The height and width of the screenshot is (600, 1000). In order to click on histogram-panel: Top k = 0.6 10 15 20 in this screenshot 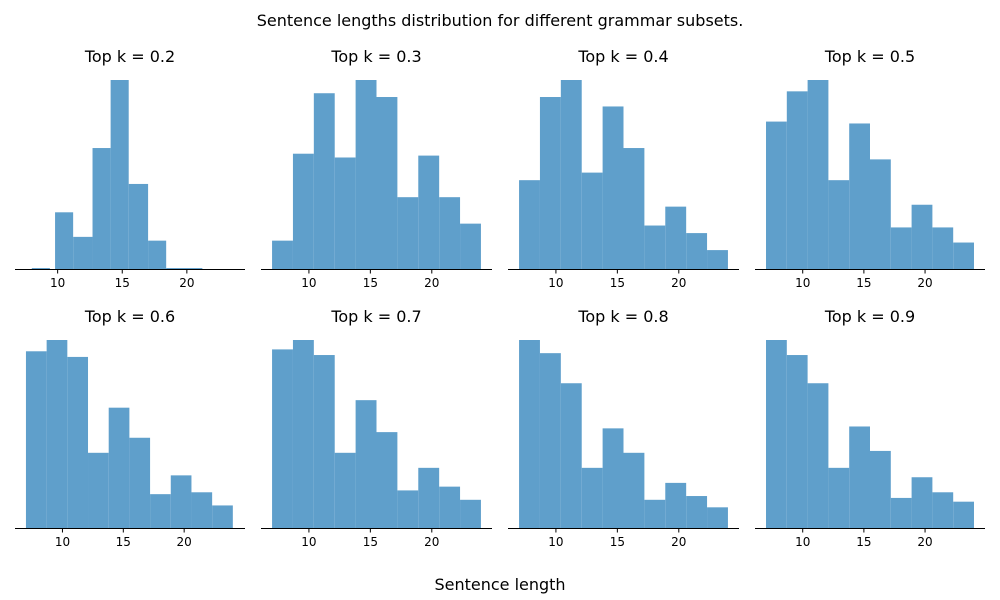, I will do `click(130, 428)`.